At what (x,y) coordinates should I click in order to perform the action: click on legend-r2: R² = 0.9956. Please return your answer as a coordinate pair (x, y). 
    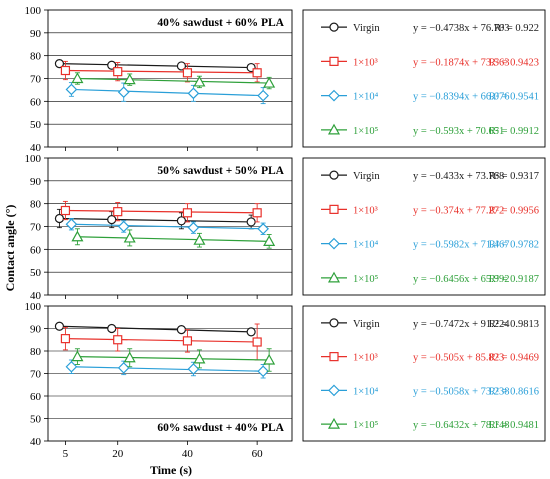
    Looking at the image, I should click on (514, 210).